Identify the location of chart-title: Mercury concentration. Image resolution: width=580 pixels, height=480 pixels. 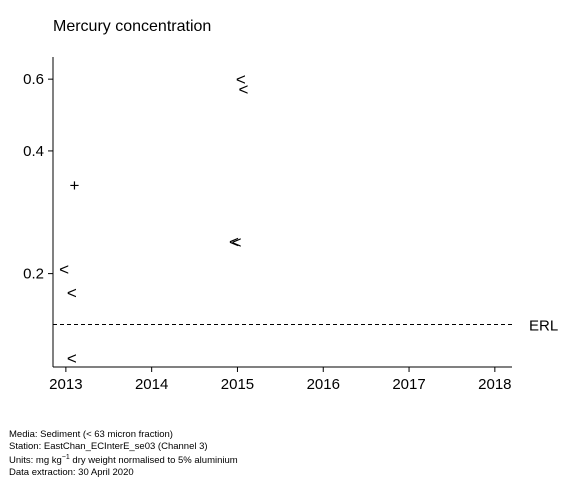
(132, 26).